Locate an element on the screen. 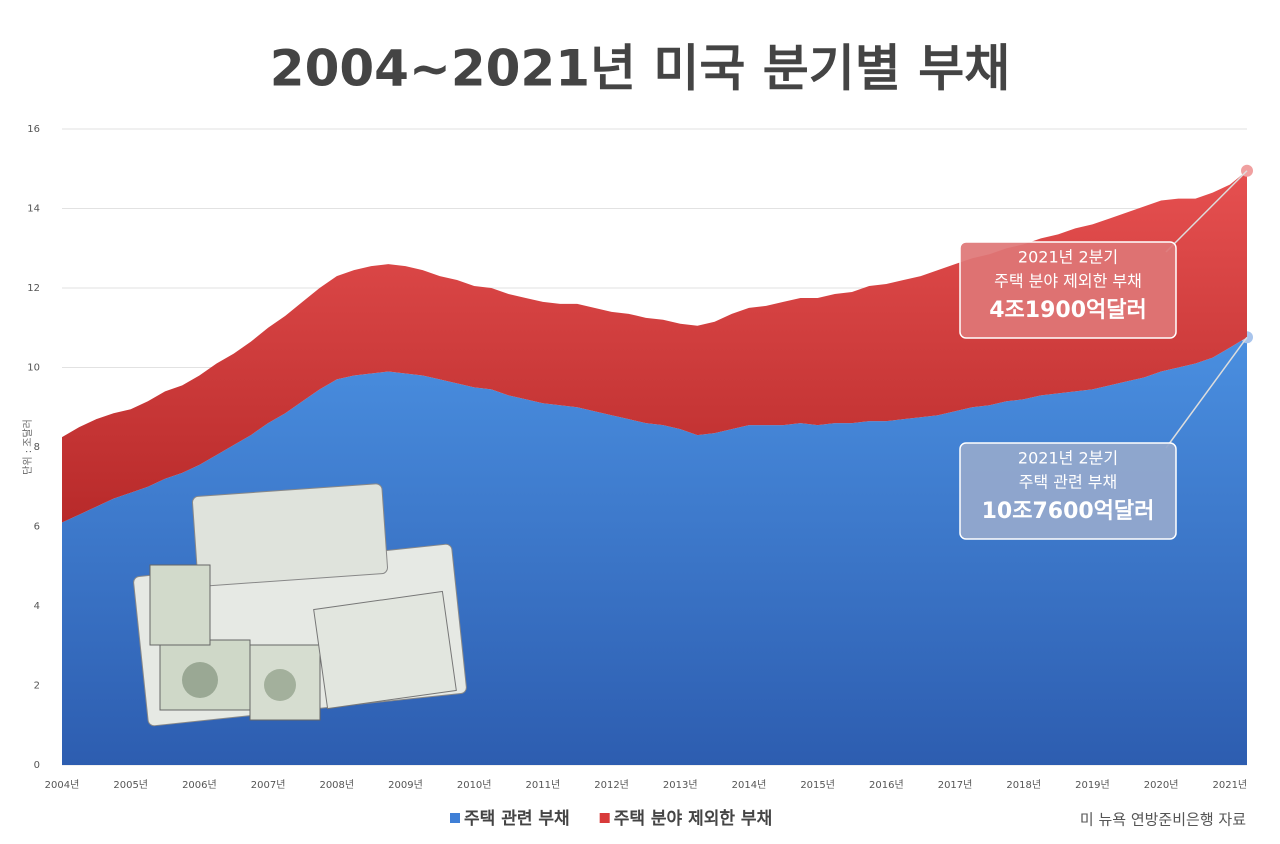 The image size is (1280, 844). x-tick-label: 2008년 is located at coordinates (336, 785).